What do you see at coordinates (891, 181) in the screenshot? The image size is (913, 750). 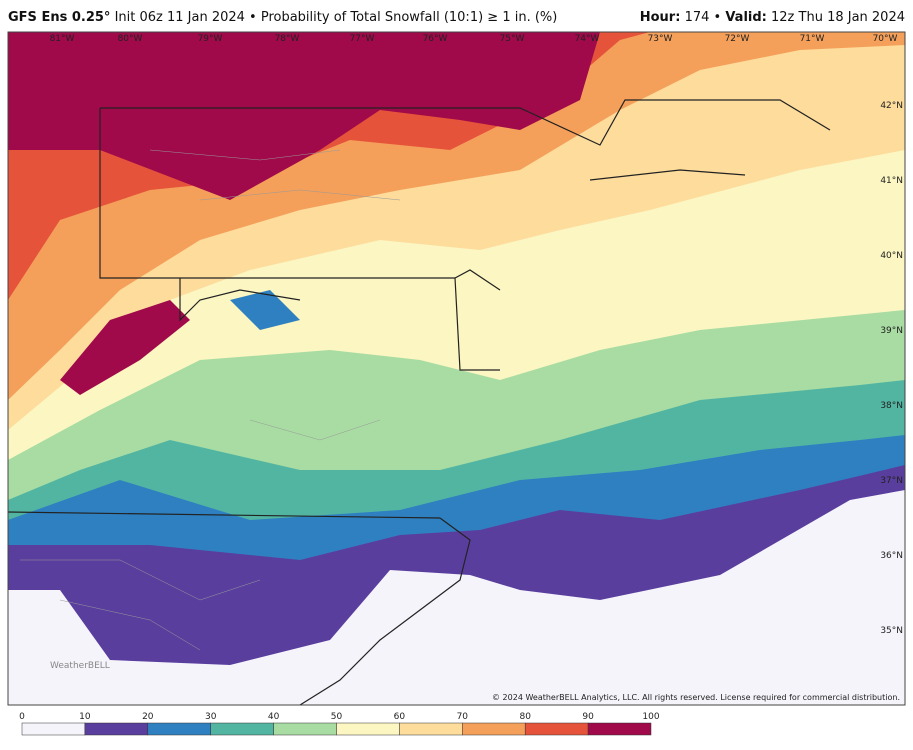 I see `lat-label: 41°N` at bounding box center [891, 181].